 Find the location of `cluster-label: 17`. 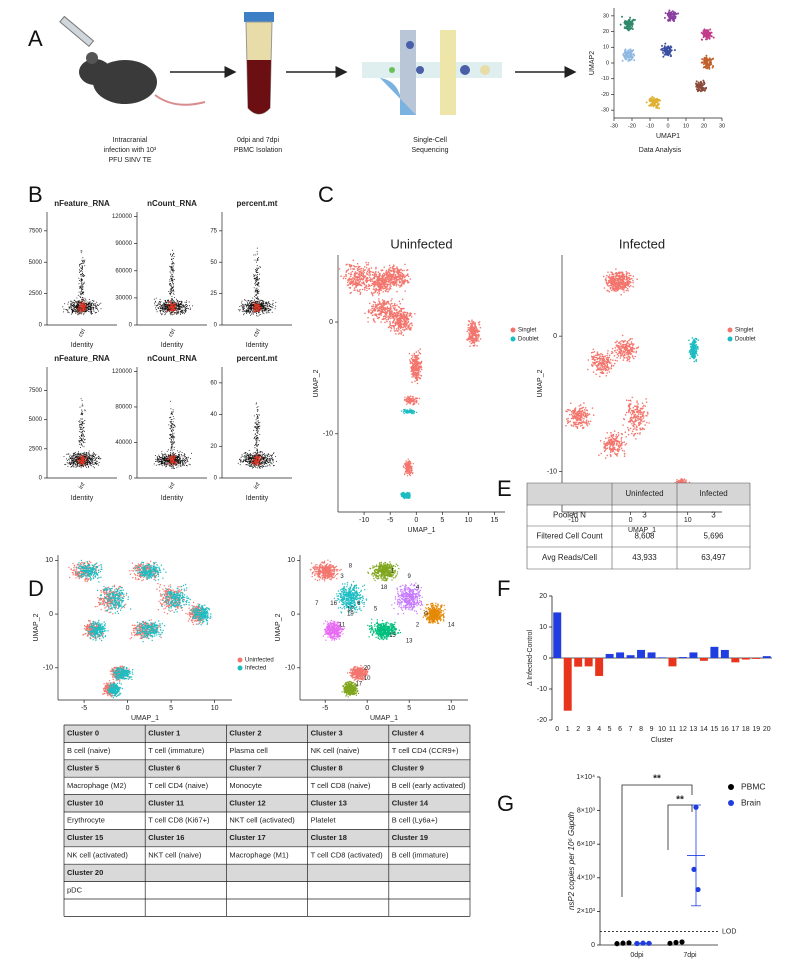

cluster-label: 17 is located at coordinates (358, 684).